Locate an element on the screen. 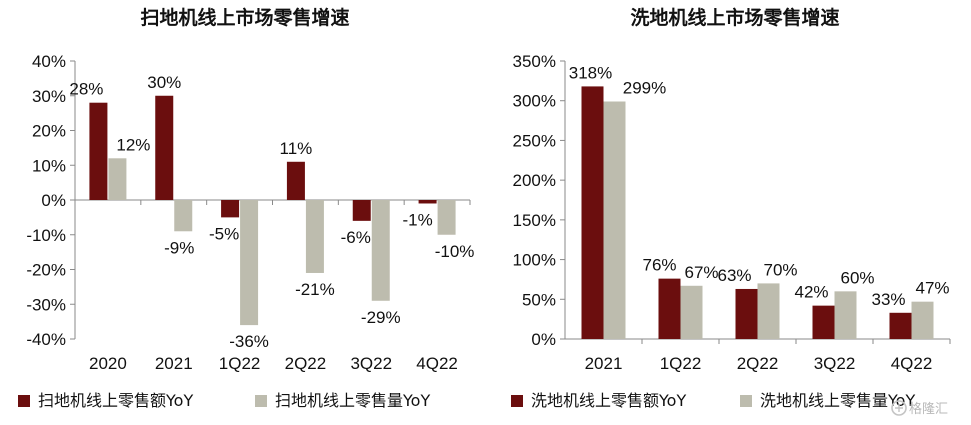 Image resolution: width=971 pixels, height=425 pixels. y-tick-label: 200% is located at coordinates (534, 180).